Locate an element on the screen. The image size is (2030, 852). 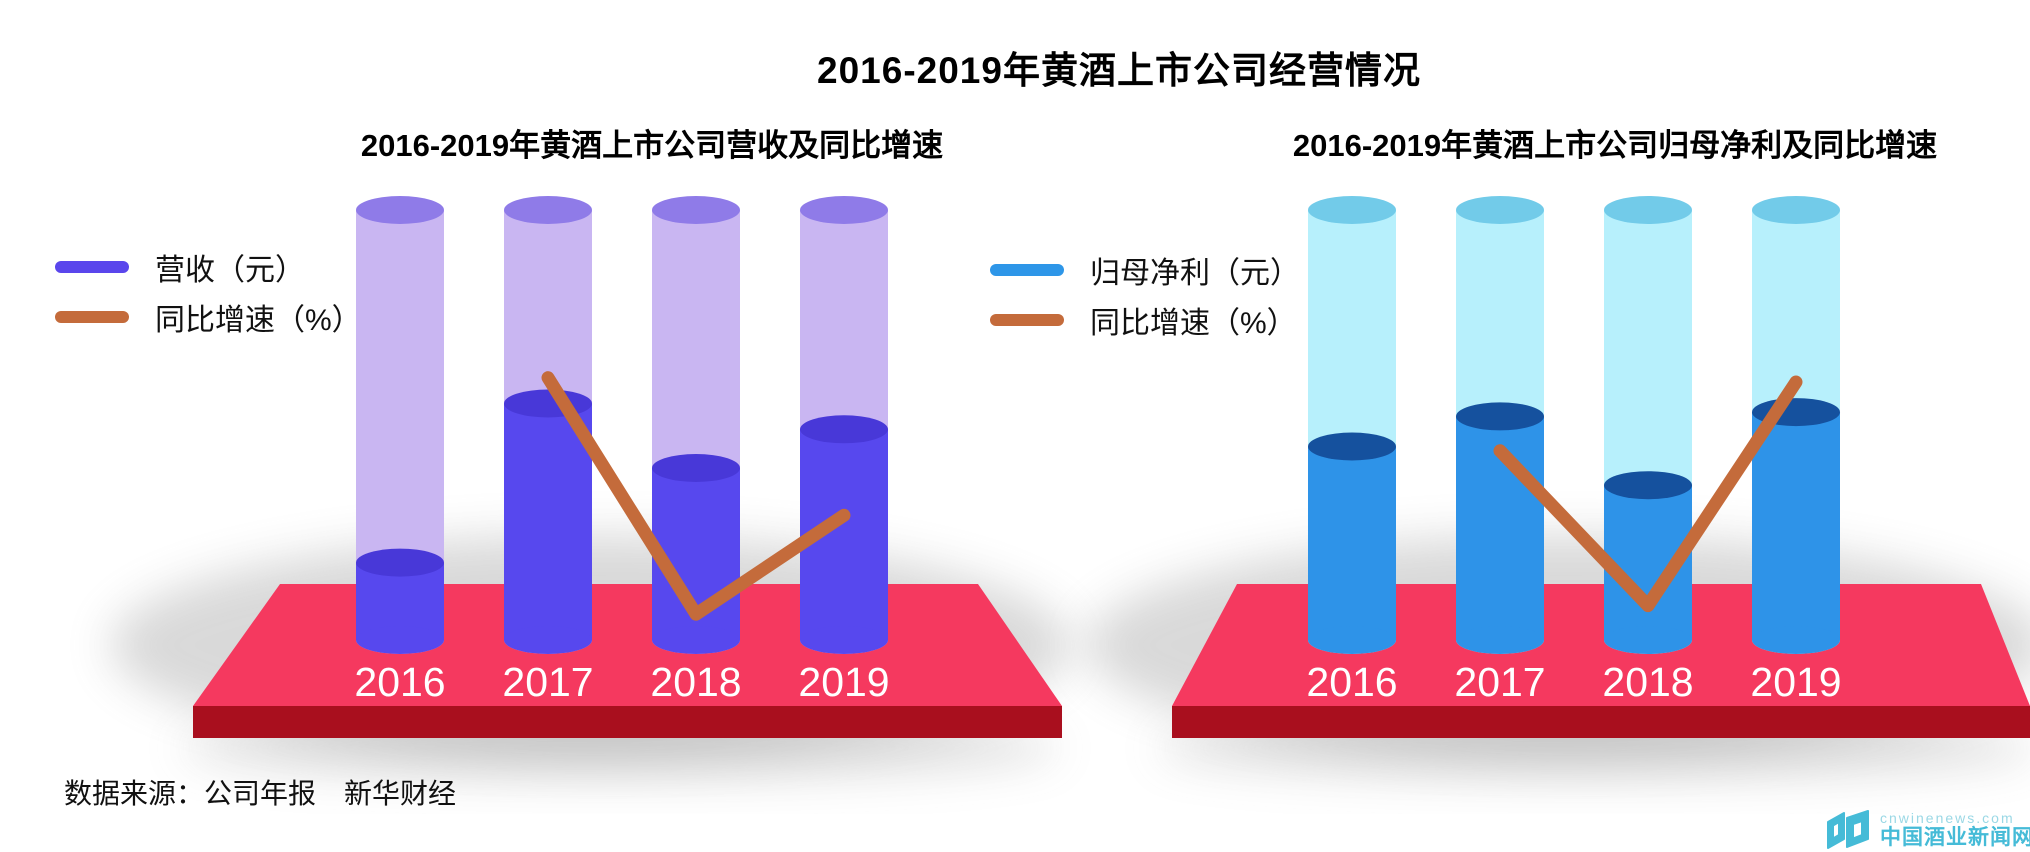
left-chart-title: 2016-2019年黄酒上市公司营收及同比增速 is located at coordinates (652, 145).